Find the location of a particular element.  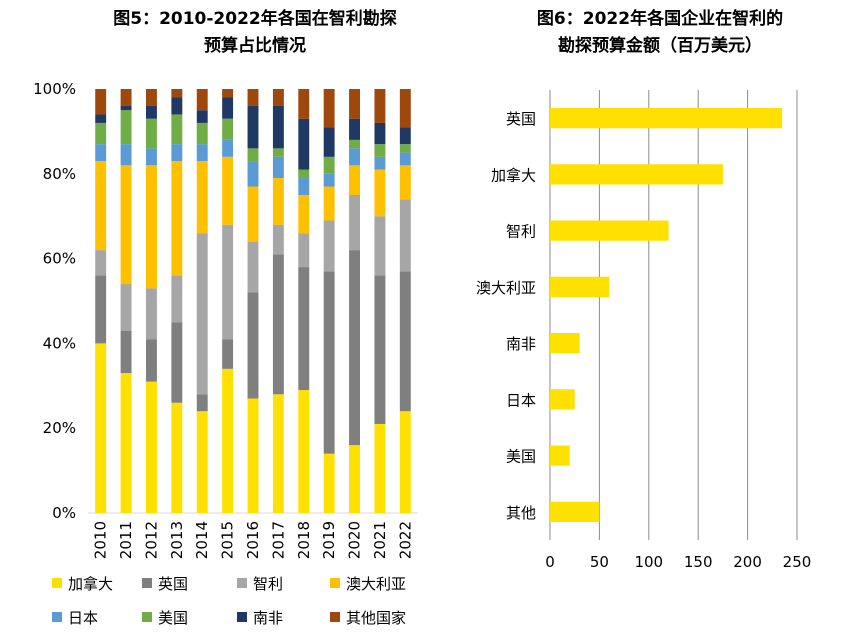

legend-label: 澳大利亚 is located at coordinates (376, 583).